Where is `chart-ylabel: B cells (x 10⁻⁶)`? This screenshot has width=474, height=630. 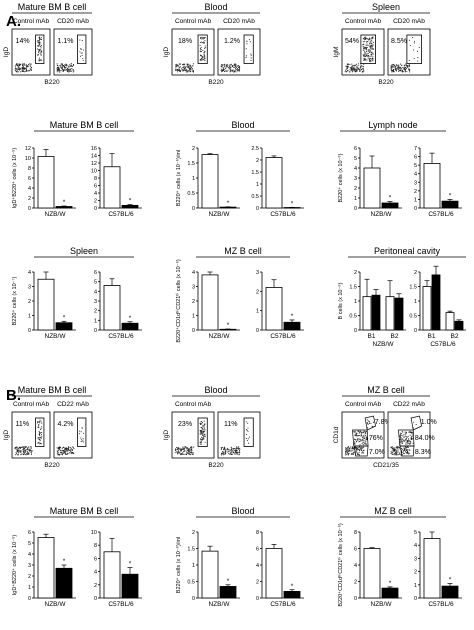
chart-ylabel: B cells (x 10⁻⁶) is located at coordinates (340, 300).